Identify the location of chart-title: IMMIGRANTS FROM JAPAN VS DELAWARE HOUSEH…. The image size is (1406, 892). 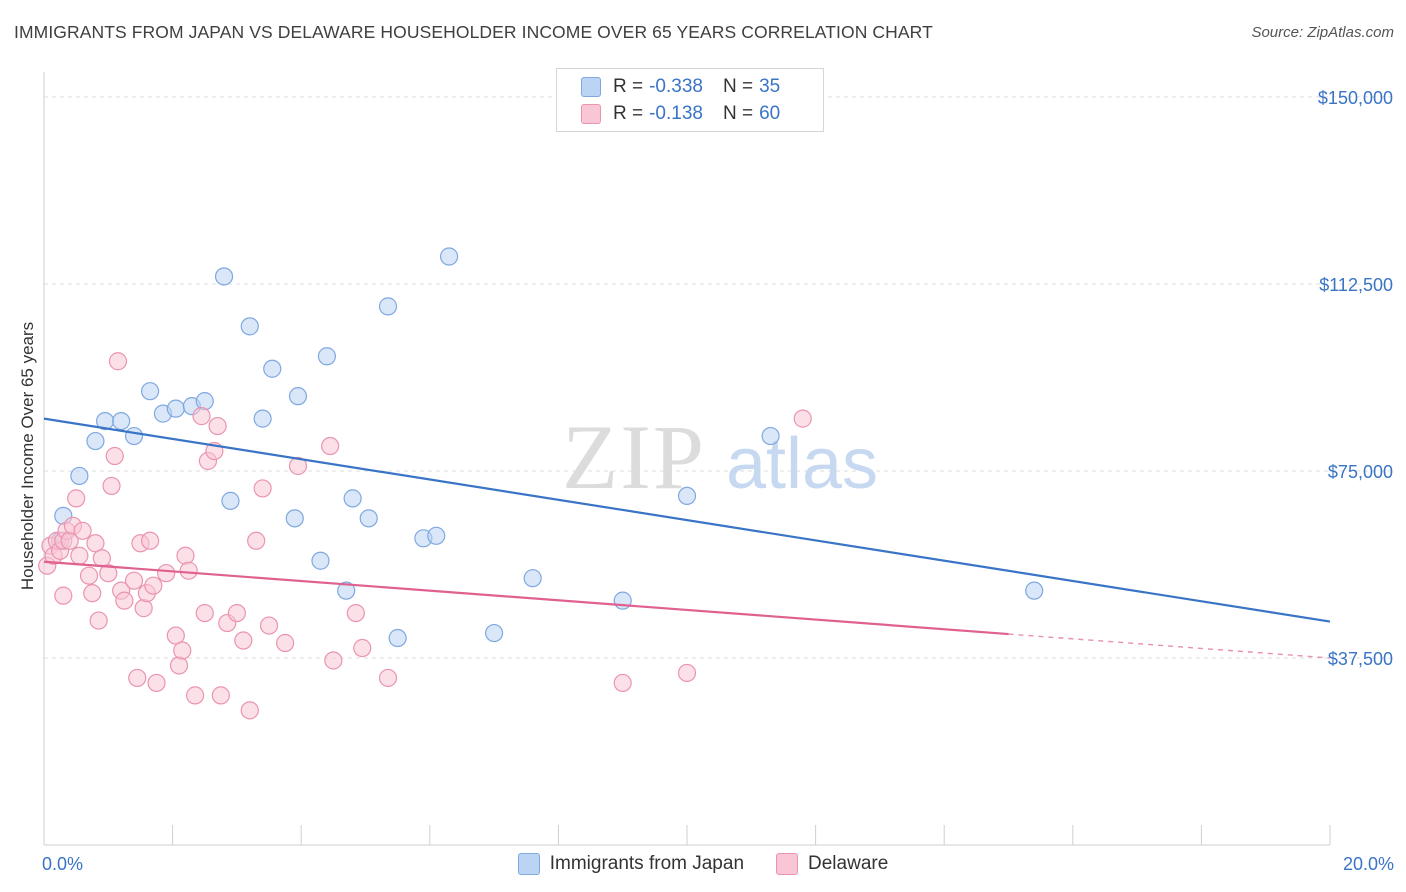
(473, 32).